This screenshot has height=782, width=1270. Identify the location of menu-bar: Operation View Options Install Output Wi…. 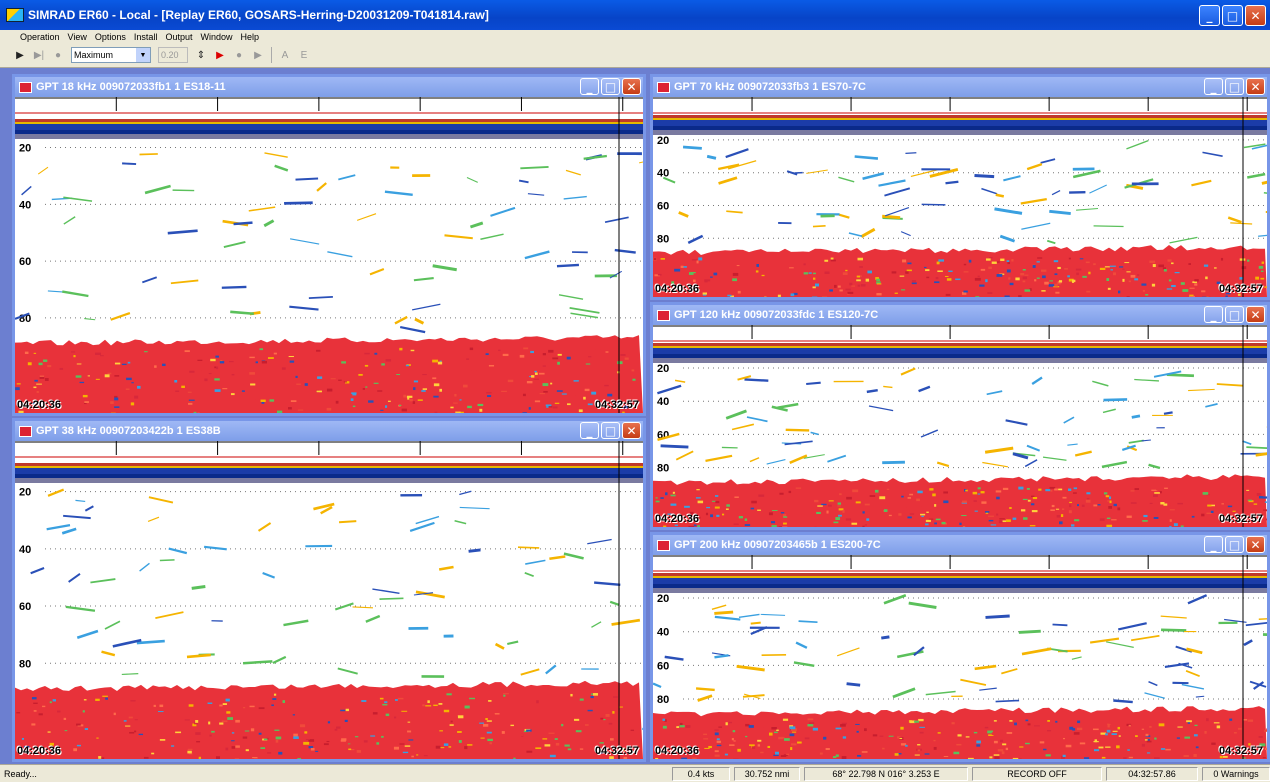
(635, 36).